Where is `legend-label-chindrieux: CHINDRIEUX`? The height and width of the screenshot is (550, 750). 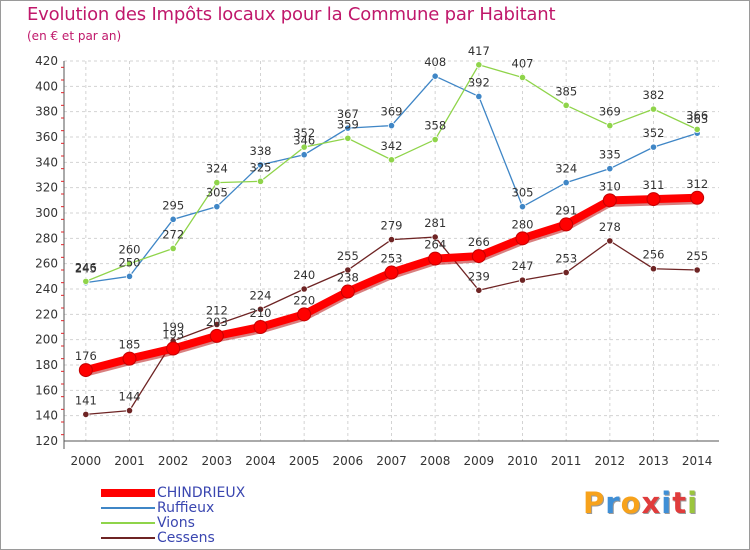 legend-label-chindrieux: CHINDRIEUX is located at coordinates (201, 493).